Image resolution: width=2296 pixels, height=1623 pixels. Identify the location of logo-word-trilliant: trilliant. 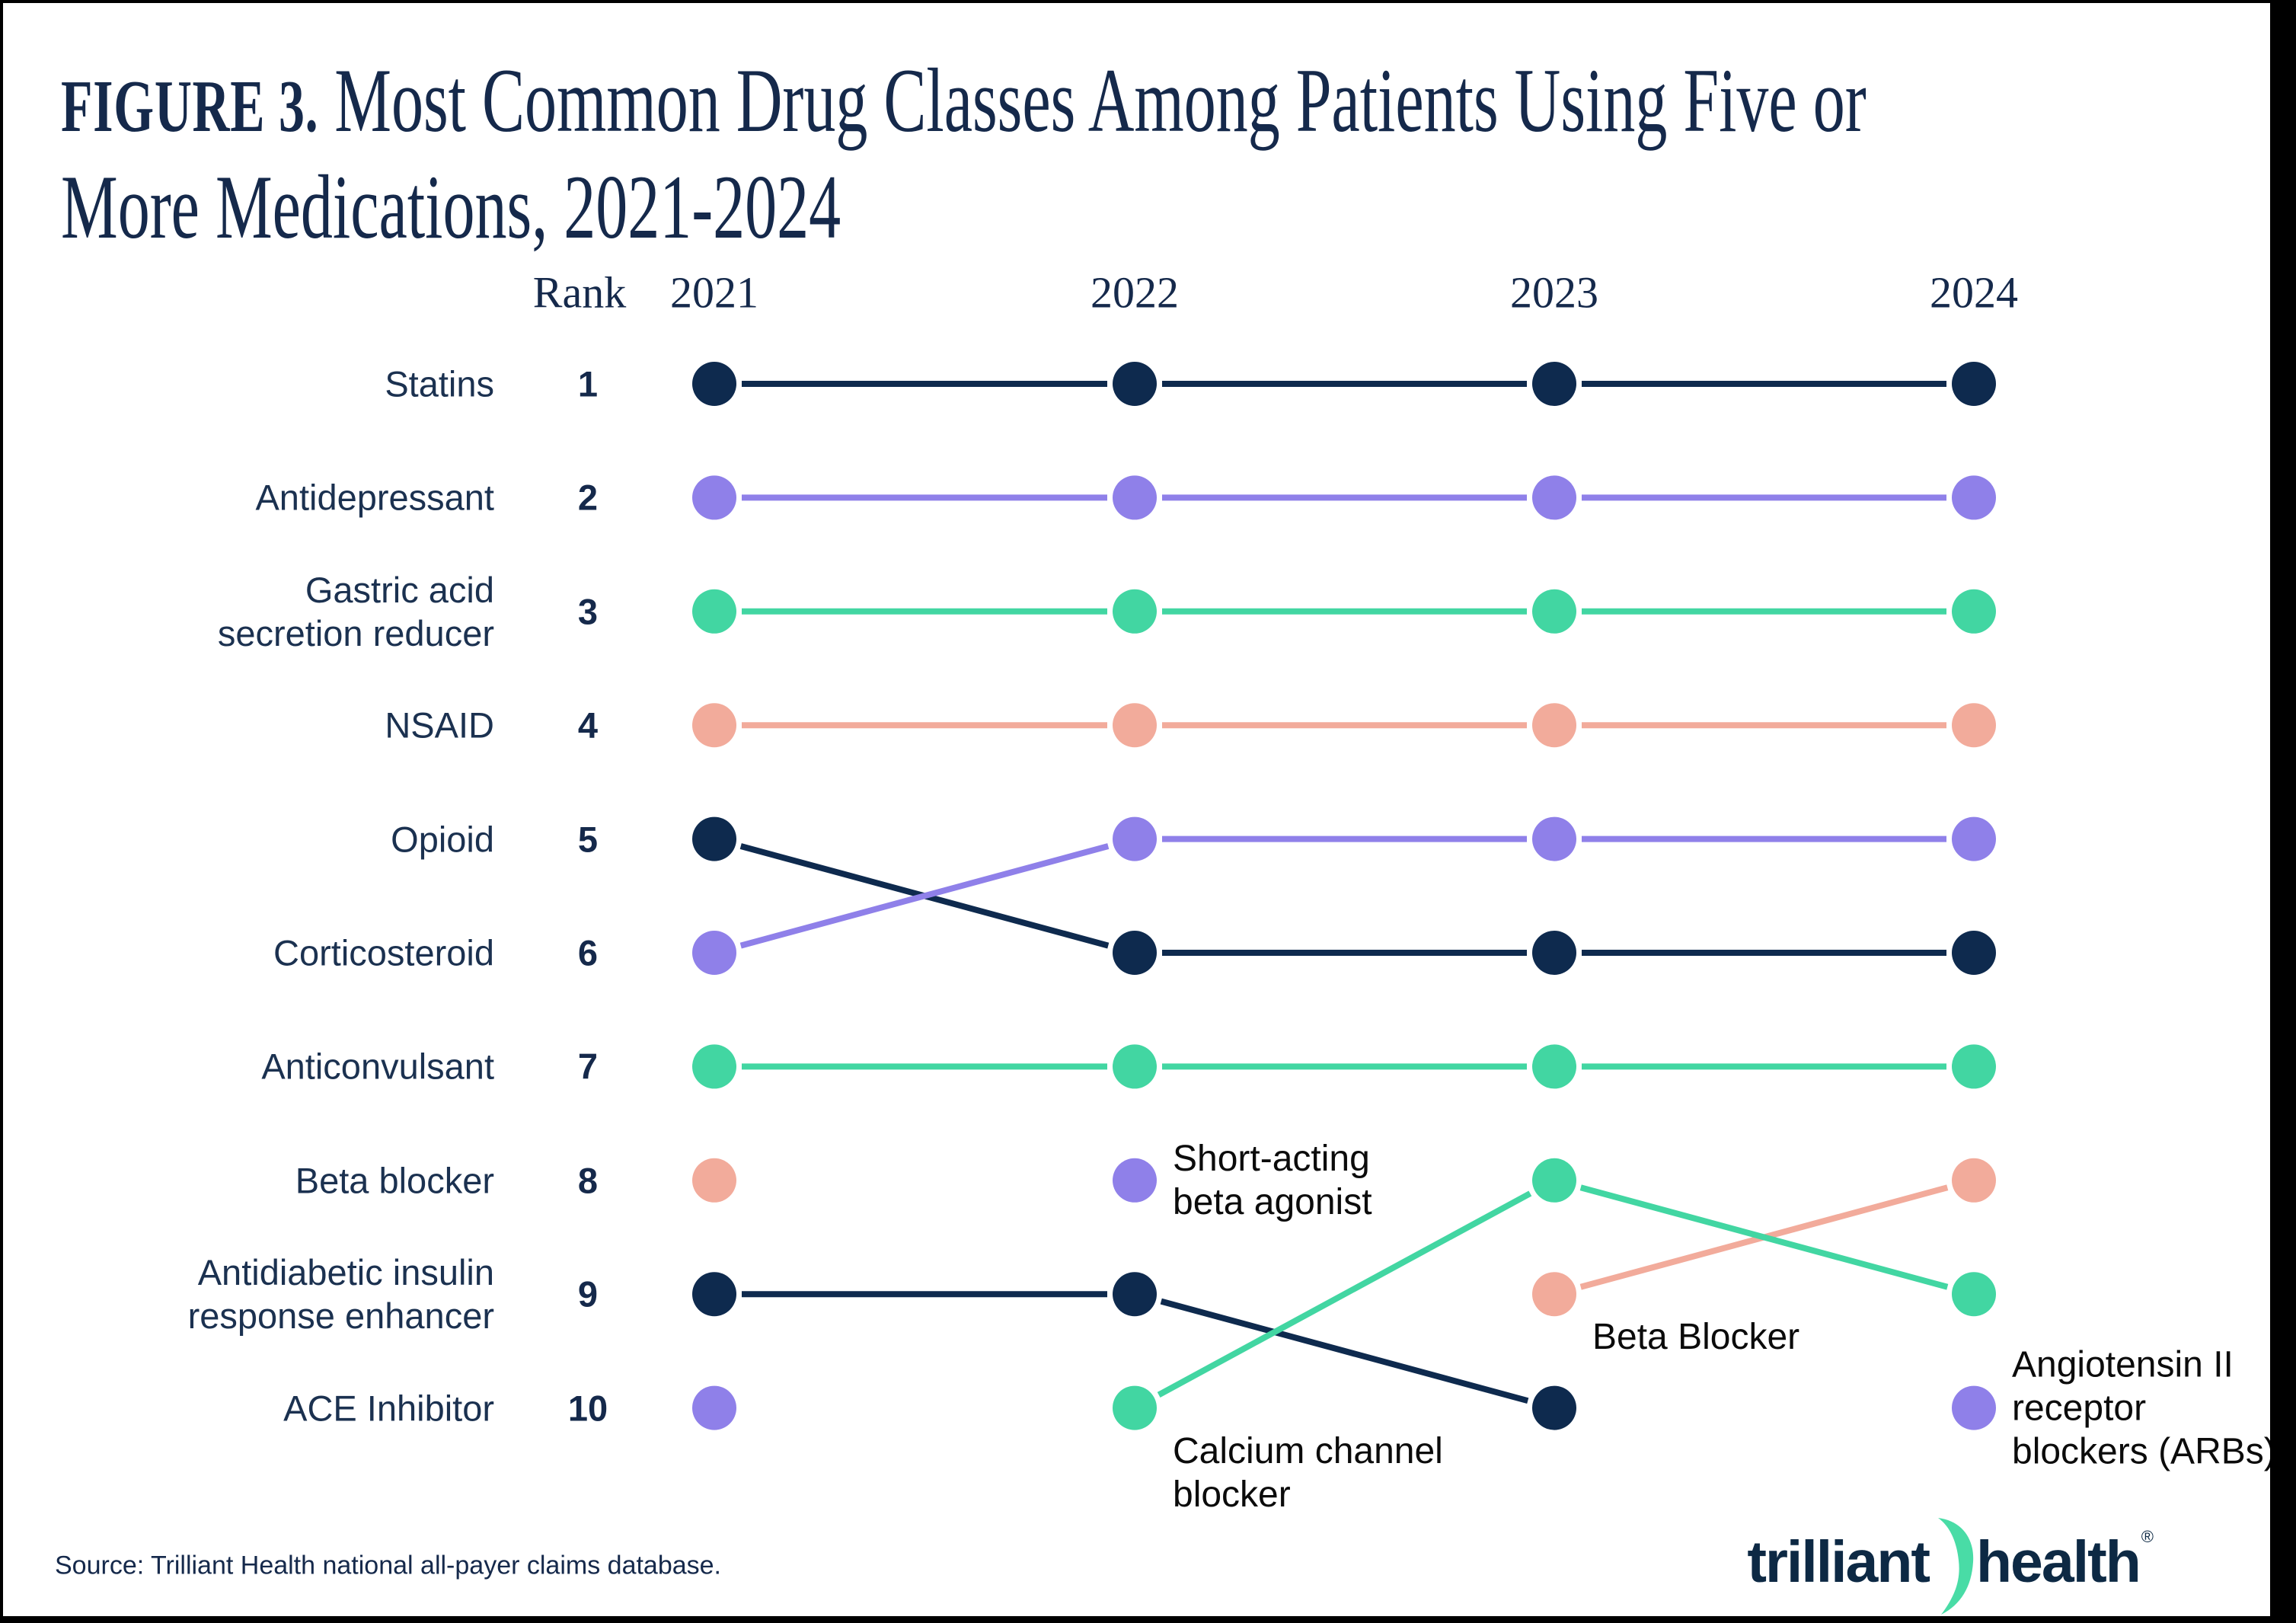
(1838, 1562).